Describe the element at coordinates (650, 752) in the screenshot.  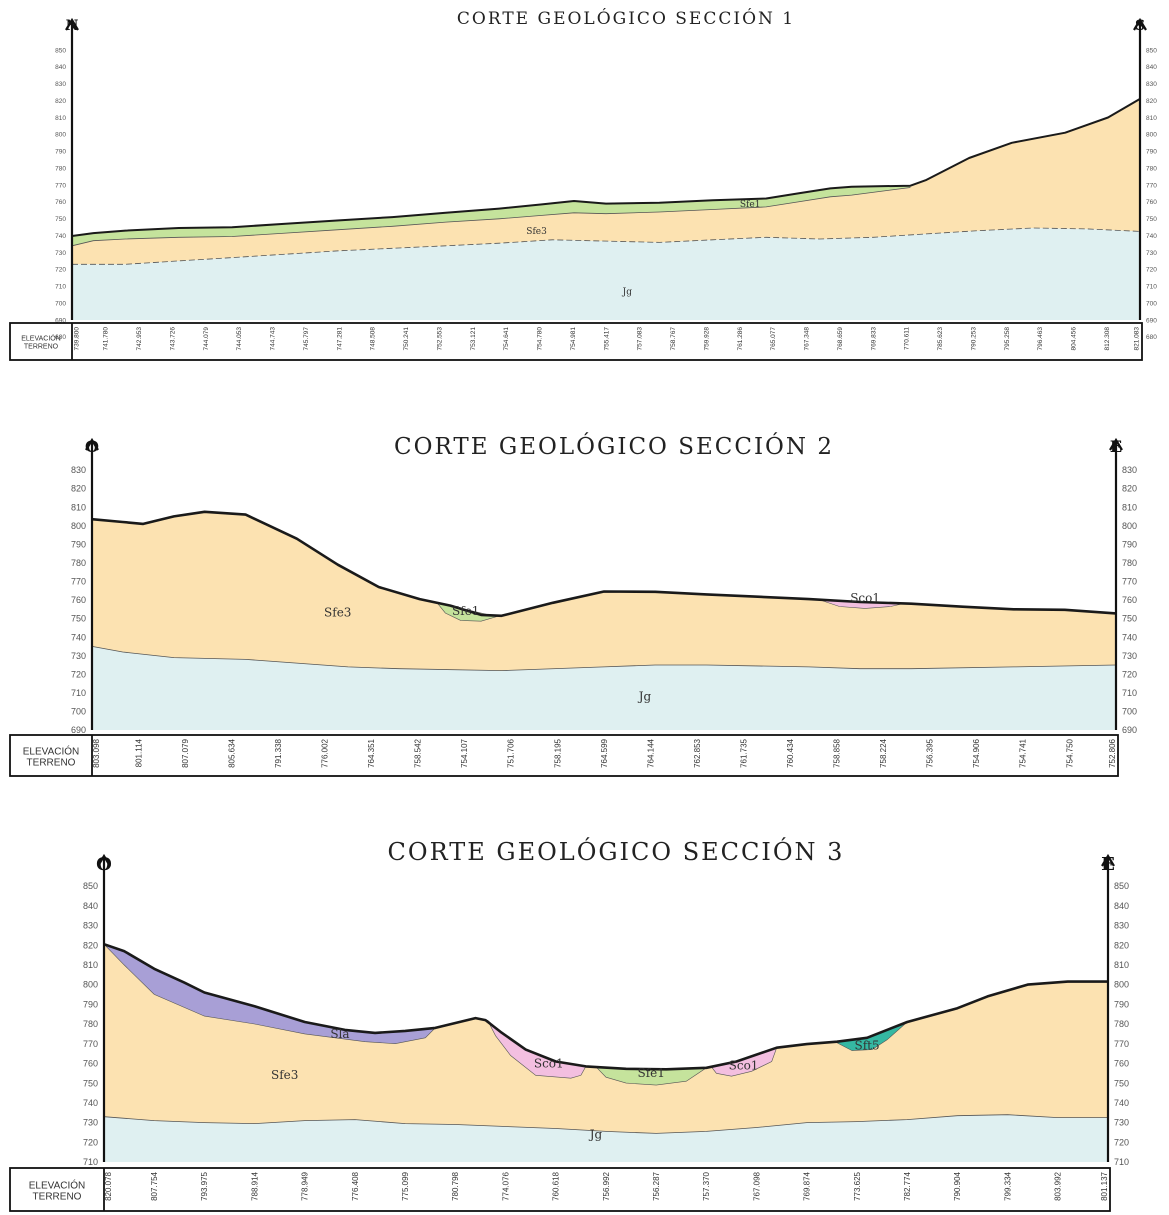
I see `elevation-value: 764.144` at that location.